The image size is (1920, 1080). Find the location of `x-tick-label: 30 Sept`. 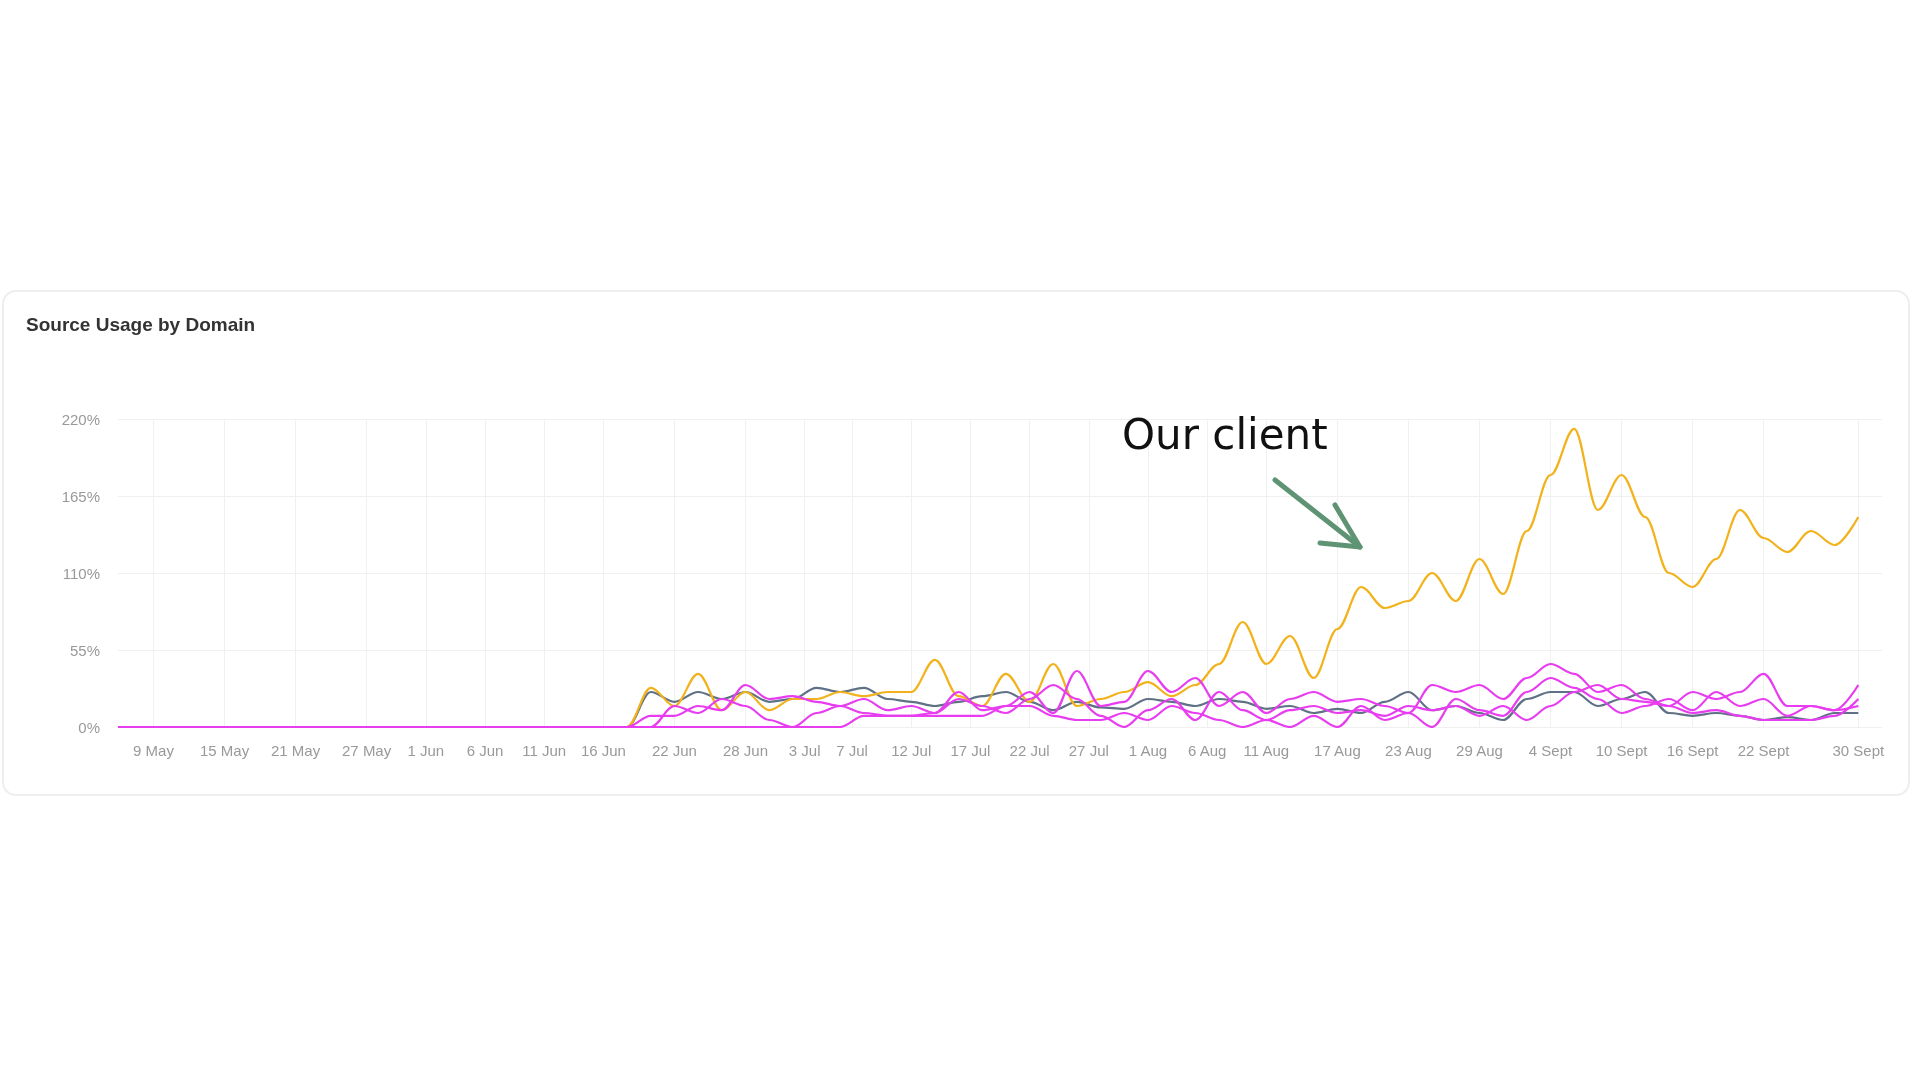

x-tick-label: 30 Sept is located at coordinates (1858, 750).